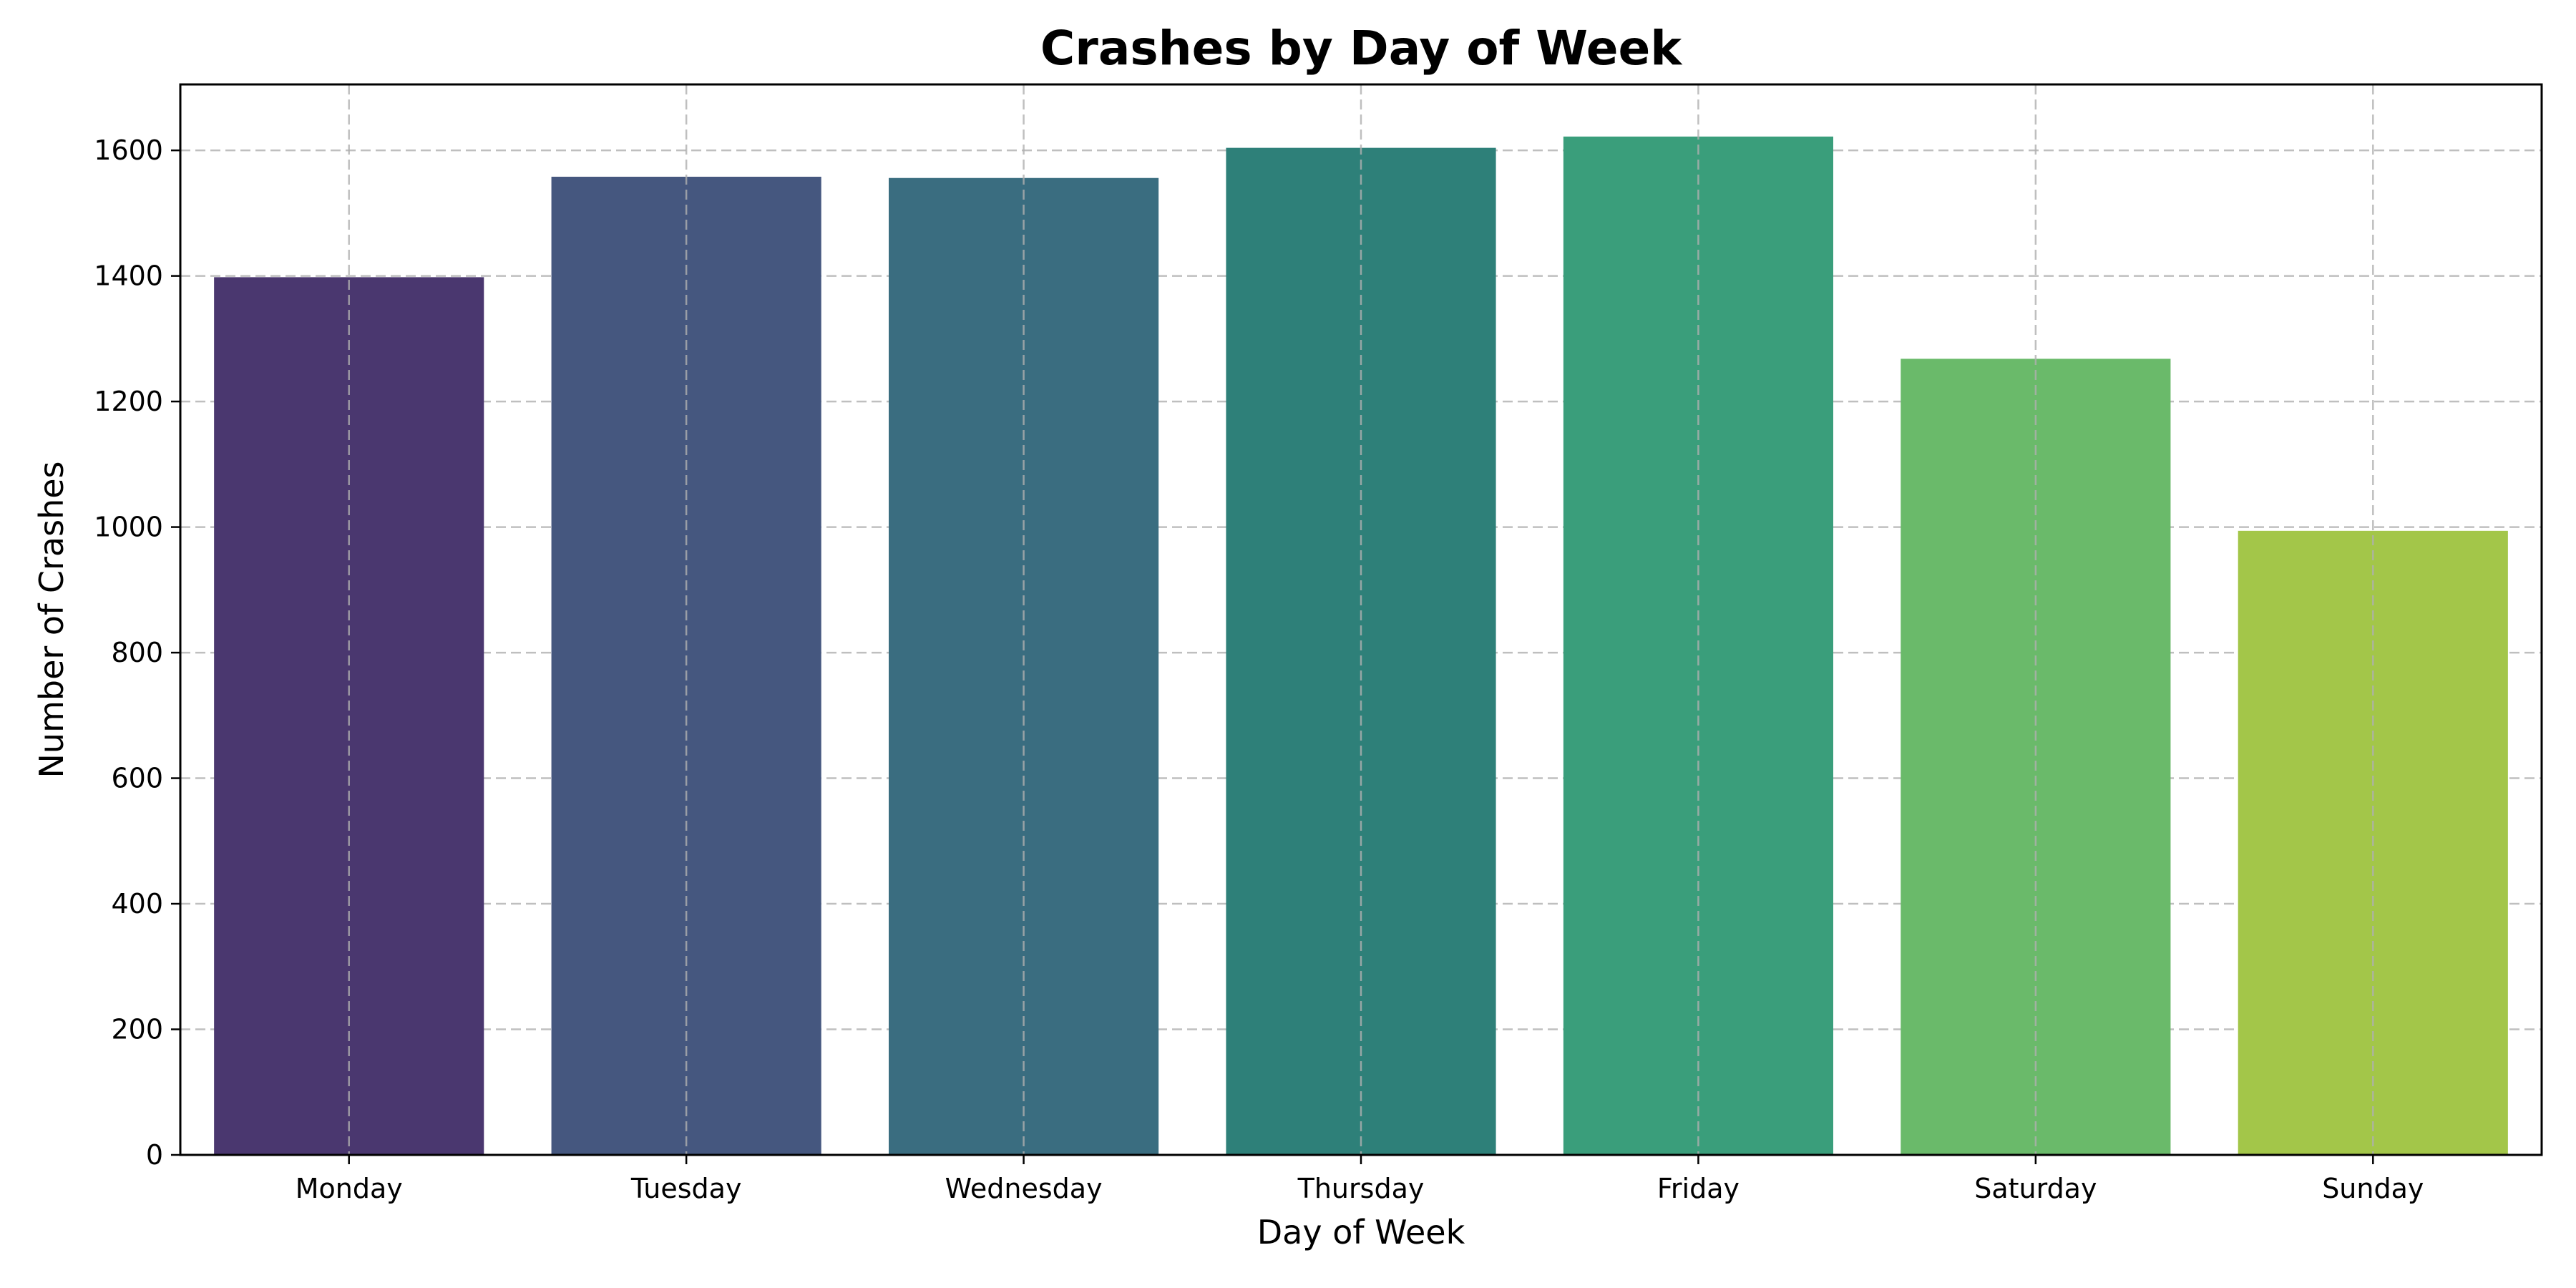  Describe the element at coordinates (137, 1029) in the screenshot. I see `y-tick-label: 200` at that location.